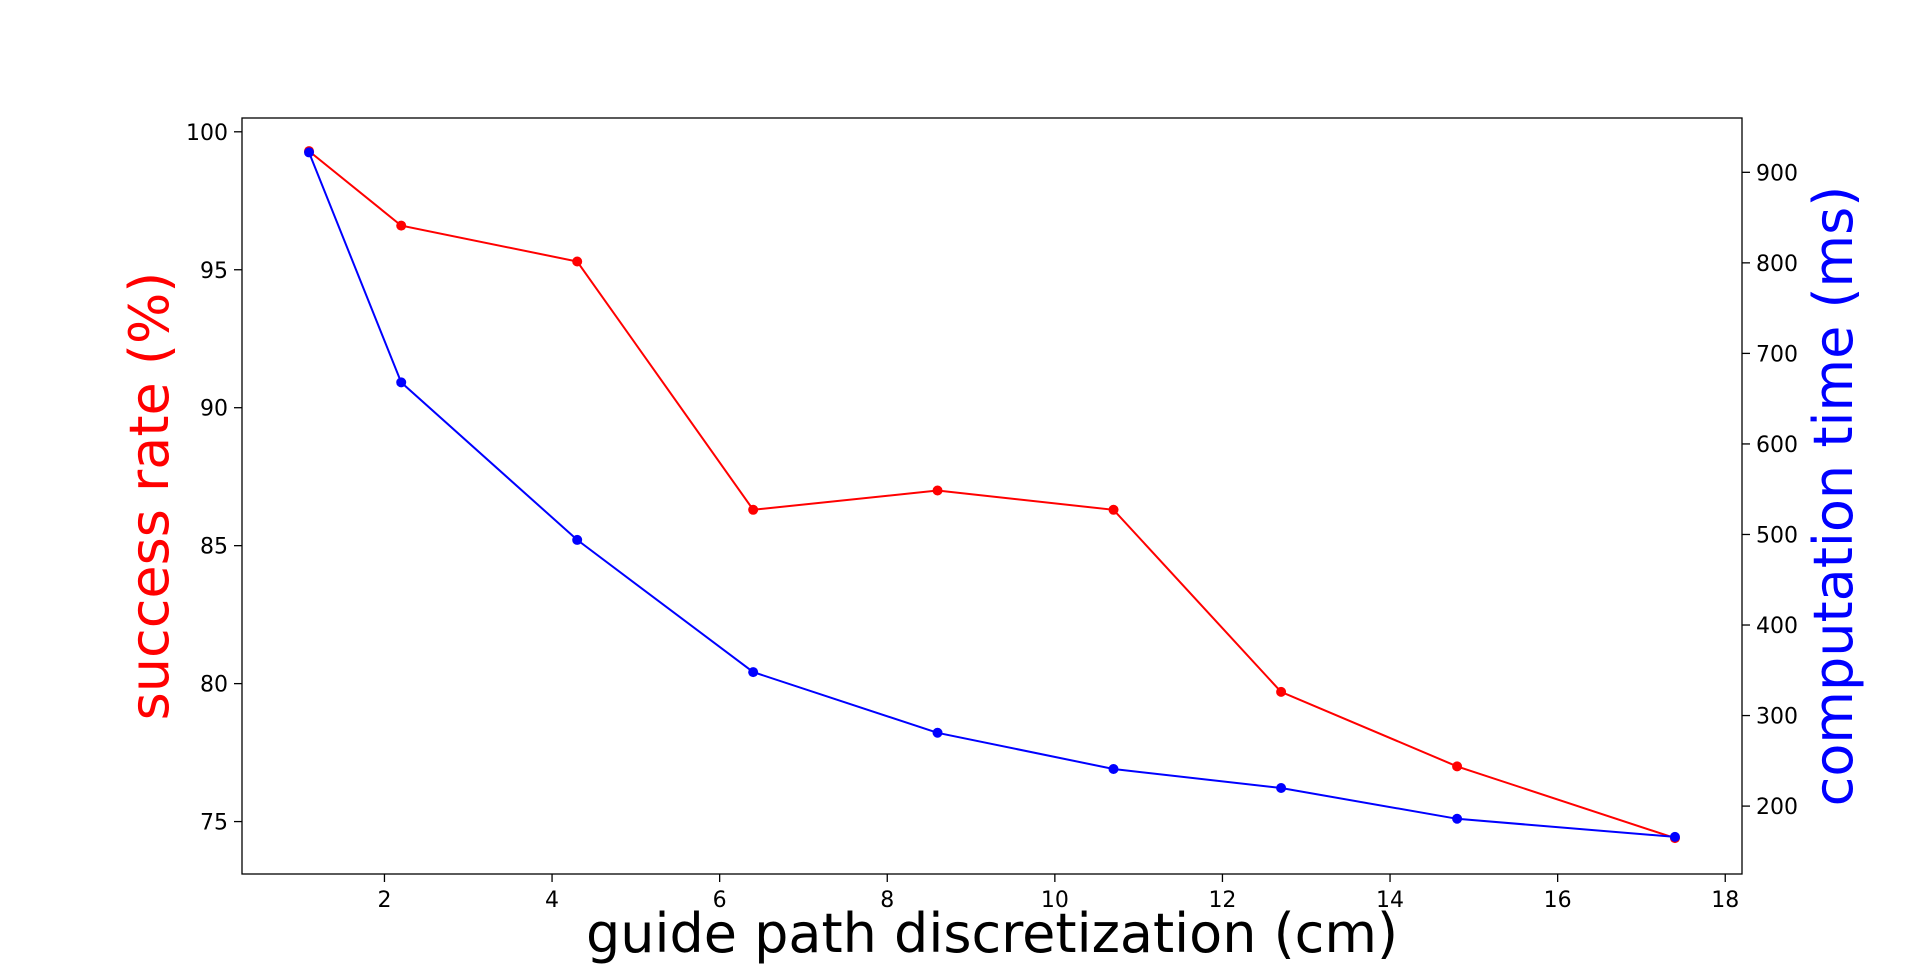 This screenshot has width=1920, height=974. I want to click on x-tick-label: 16, so click(1558, 900).